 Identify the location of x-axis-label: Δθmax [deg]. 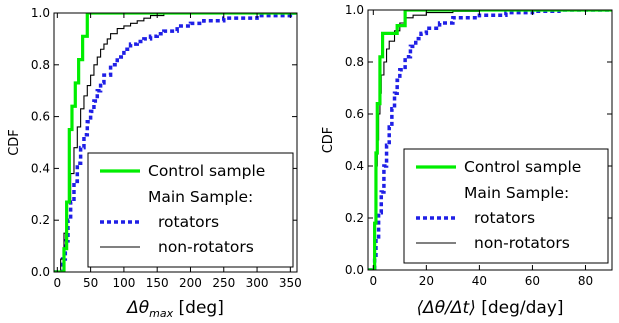
(174, 309).